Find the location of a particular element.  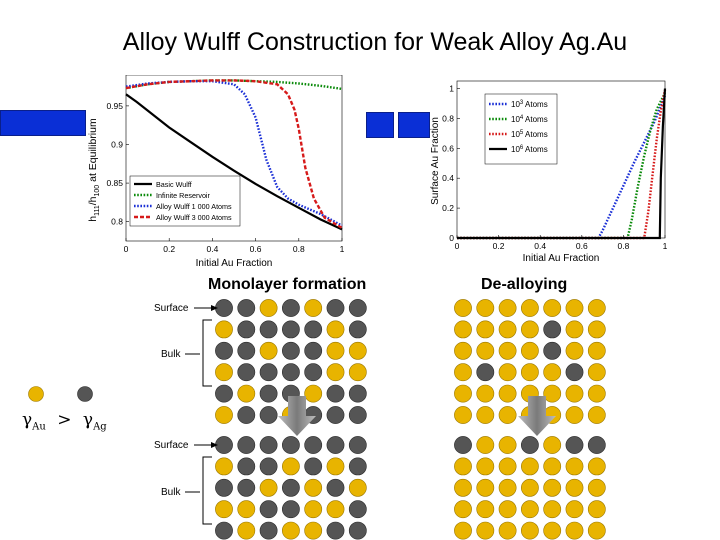

legend: 103 Atoms 104 Atoms 105 Atoms 106 Atoms is located at coordinates (521, 129).